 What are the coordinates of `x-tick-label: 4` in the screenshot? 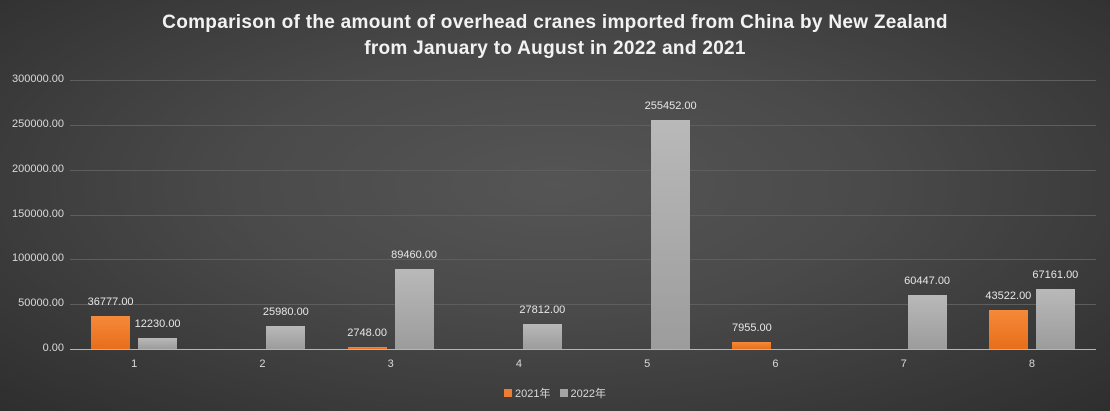 It's located at (518, 364).